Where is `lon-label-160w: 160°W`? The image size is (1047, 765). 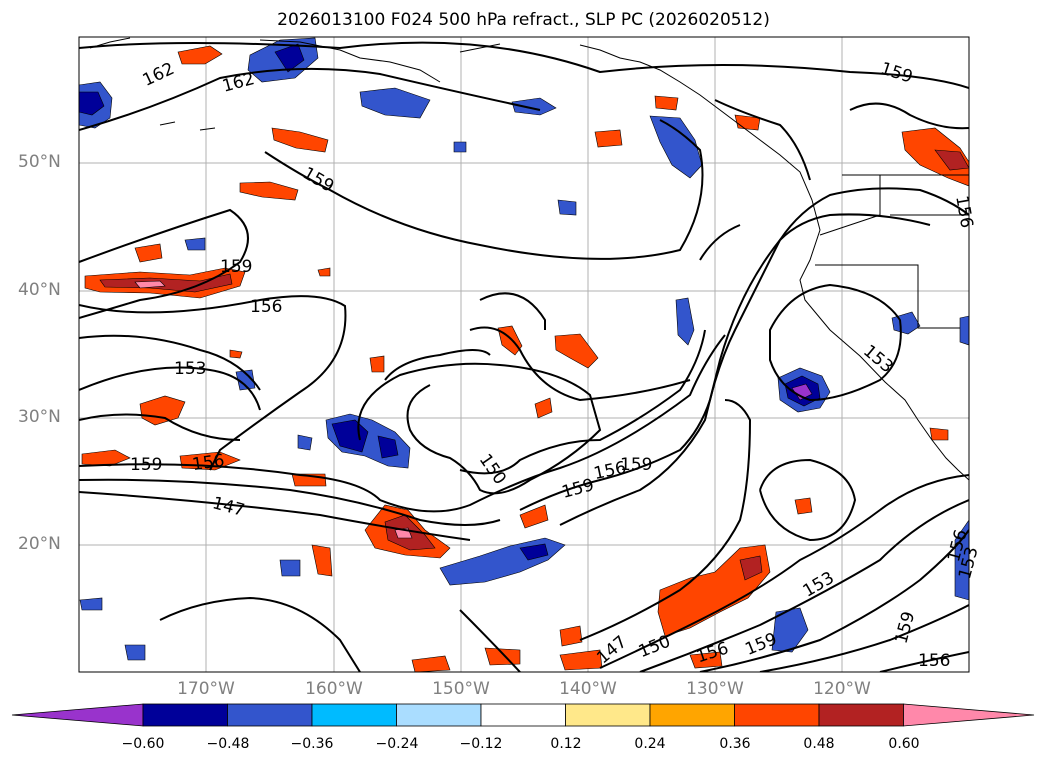 lon-label-160w: 160°W is located at coordinates (334, 689).